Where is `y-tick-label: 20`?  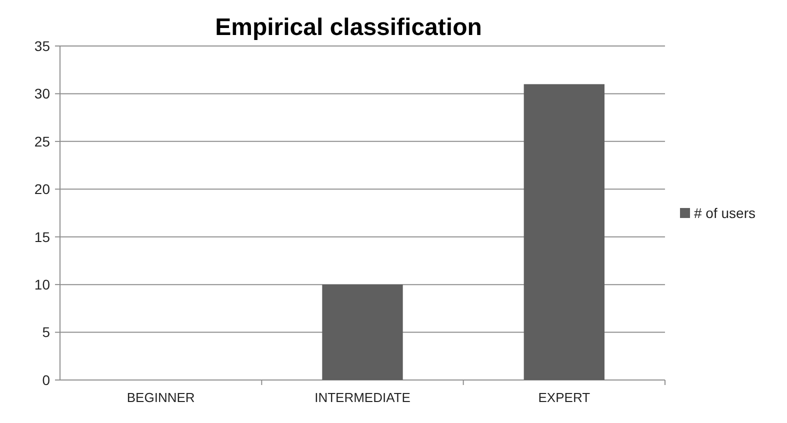 y-tick-label: 20 is located at coordinates (42, 189).